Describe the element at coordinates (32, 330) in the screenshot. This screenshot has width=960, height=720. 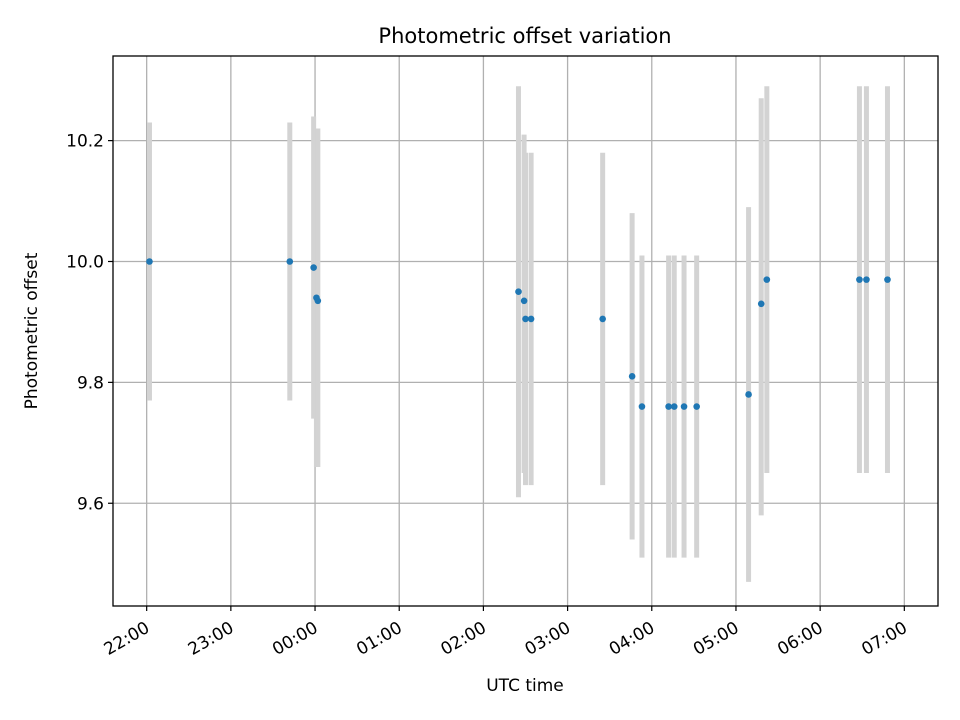
I see `y-axis-label: Photometric offset` at that location.